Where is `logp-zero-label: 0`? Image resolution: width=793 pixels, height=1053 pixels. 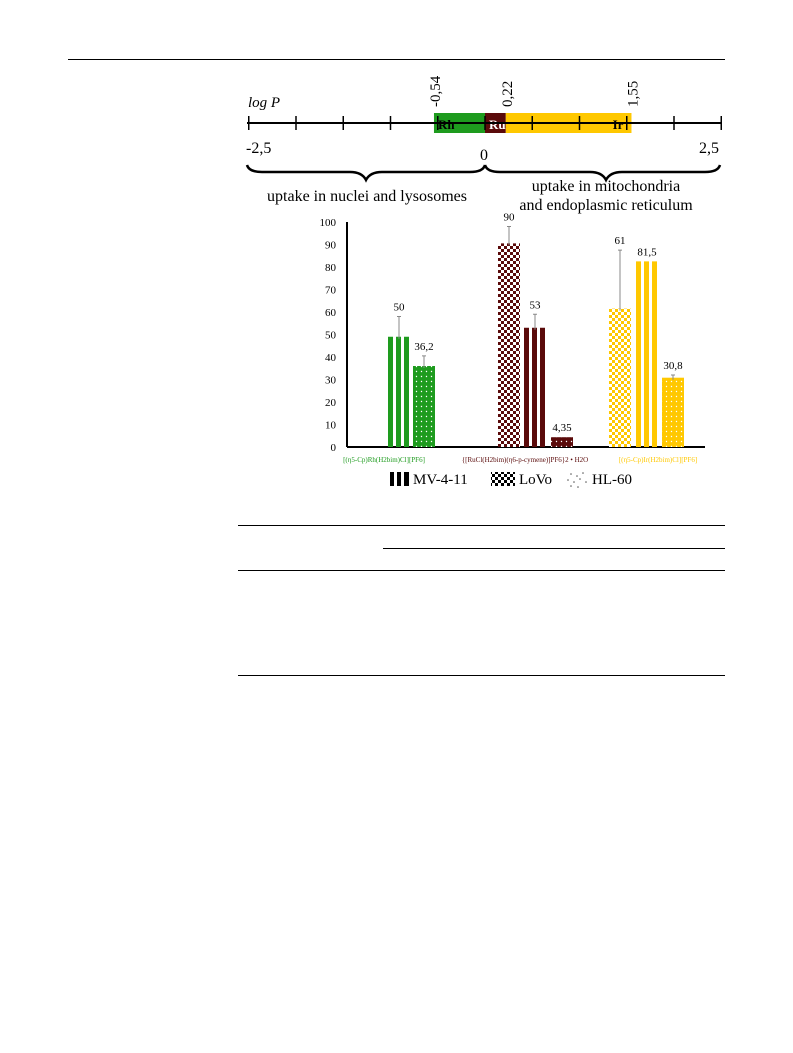 logp-zero-label: 0 is located at coordinates (484, 155).